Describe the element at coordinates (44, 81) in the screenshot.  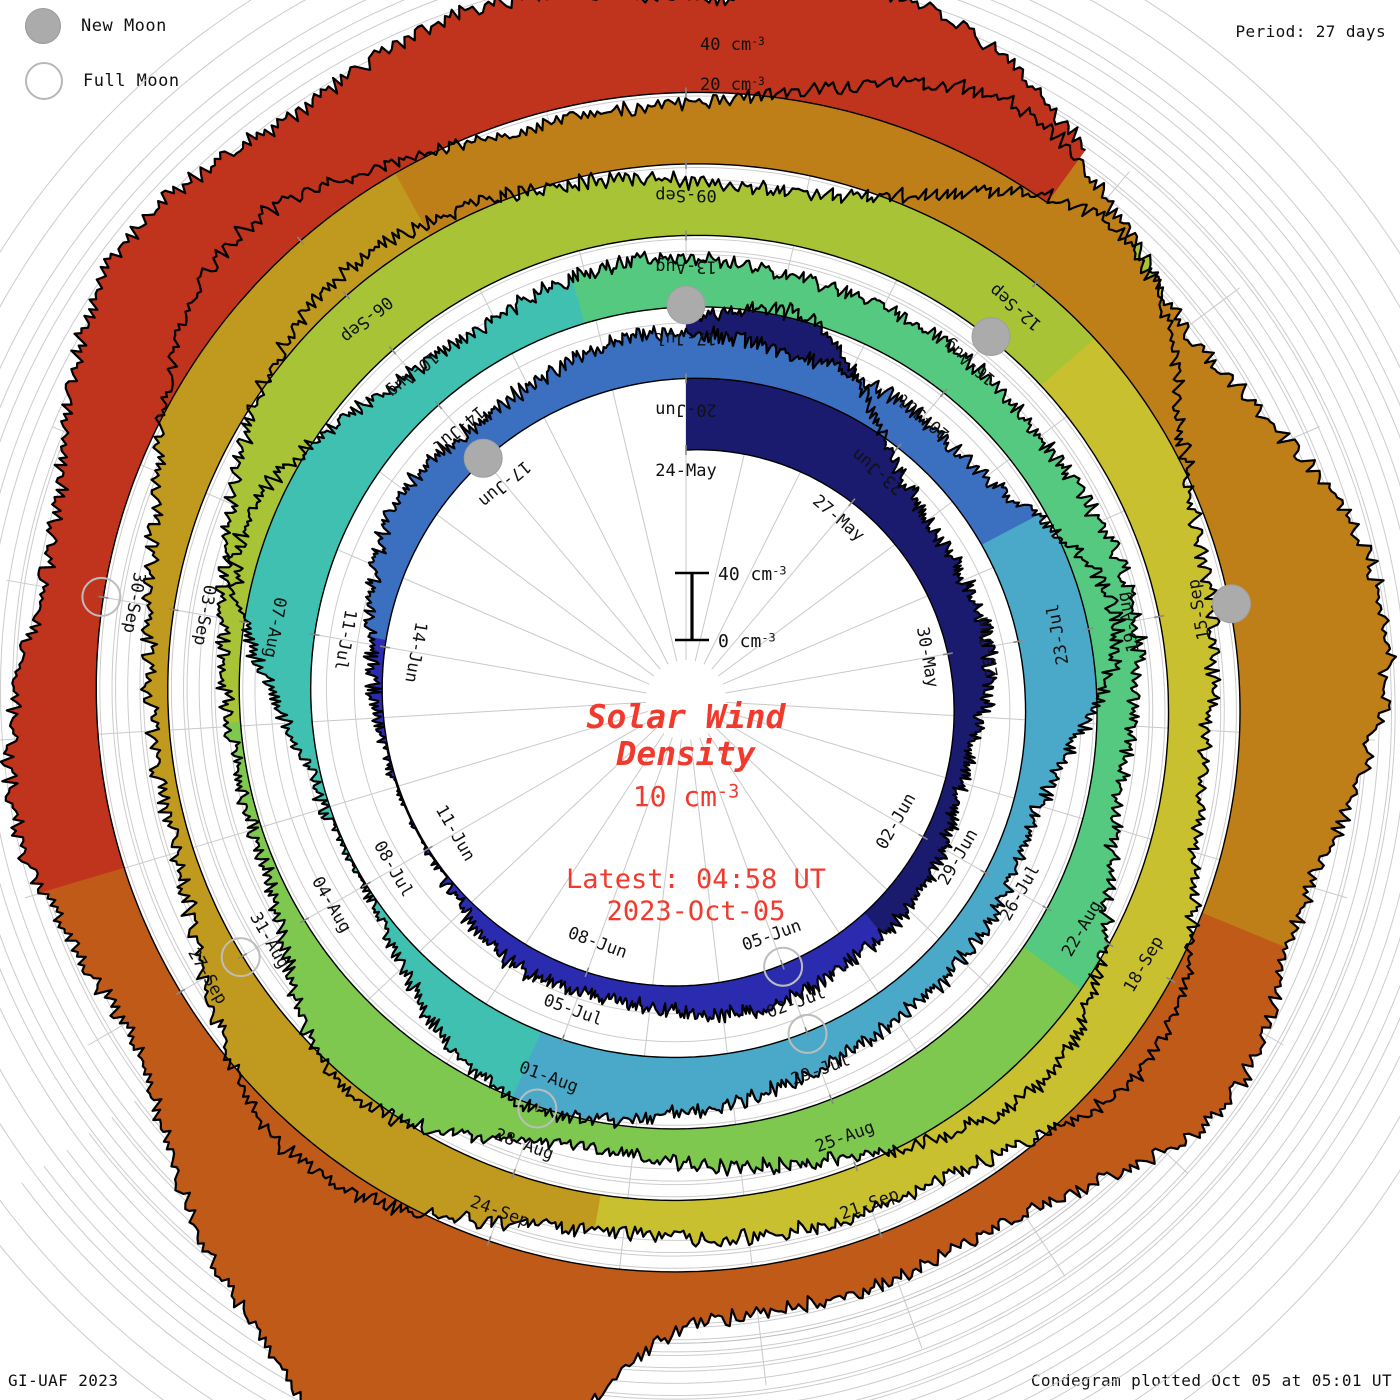
I see `full-moon-icon` at that location.